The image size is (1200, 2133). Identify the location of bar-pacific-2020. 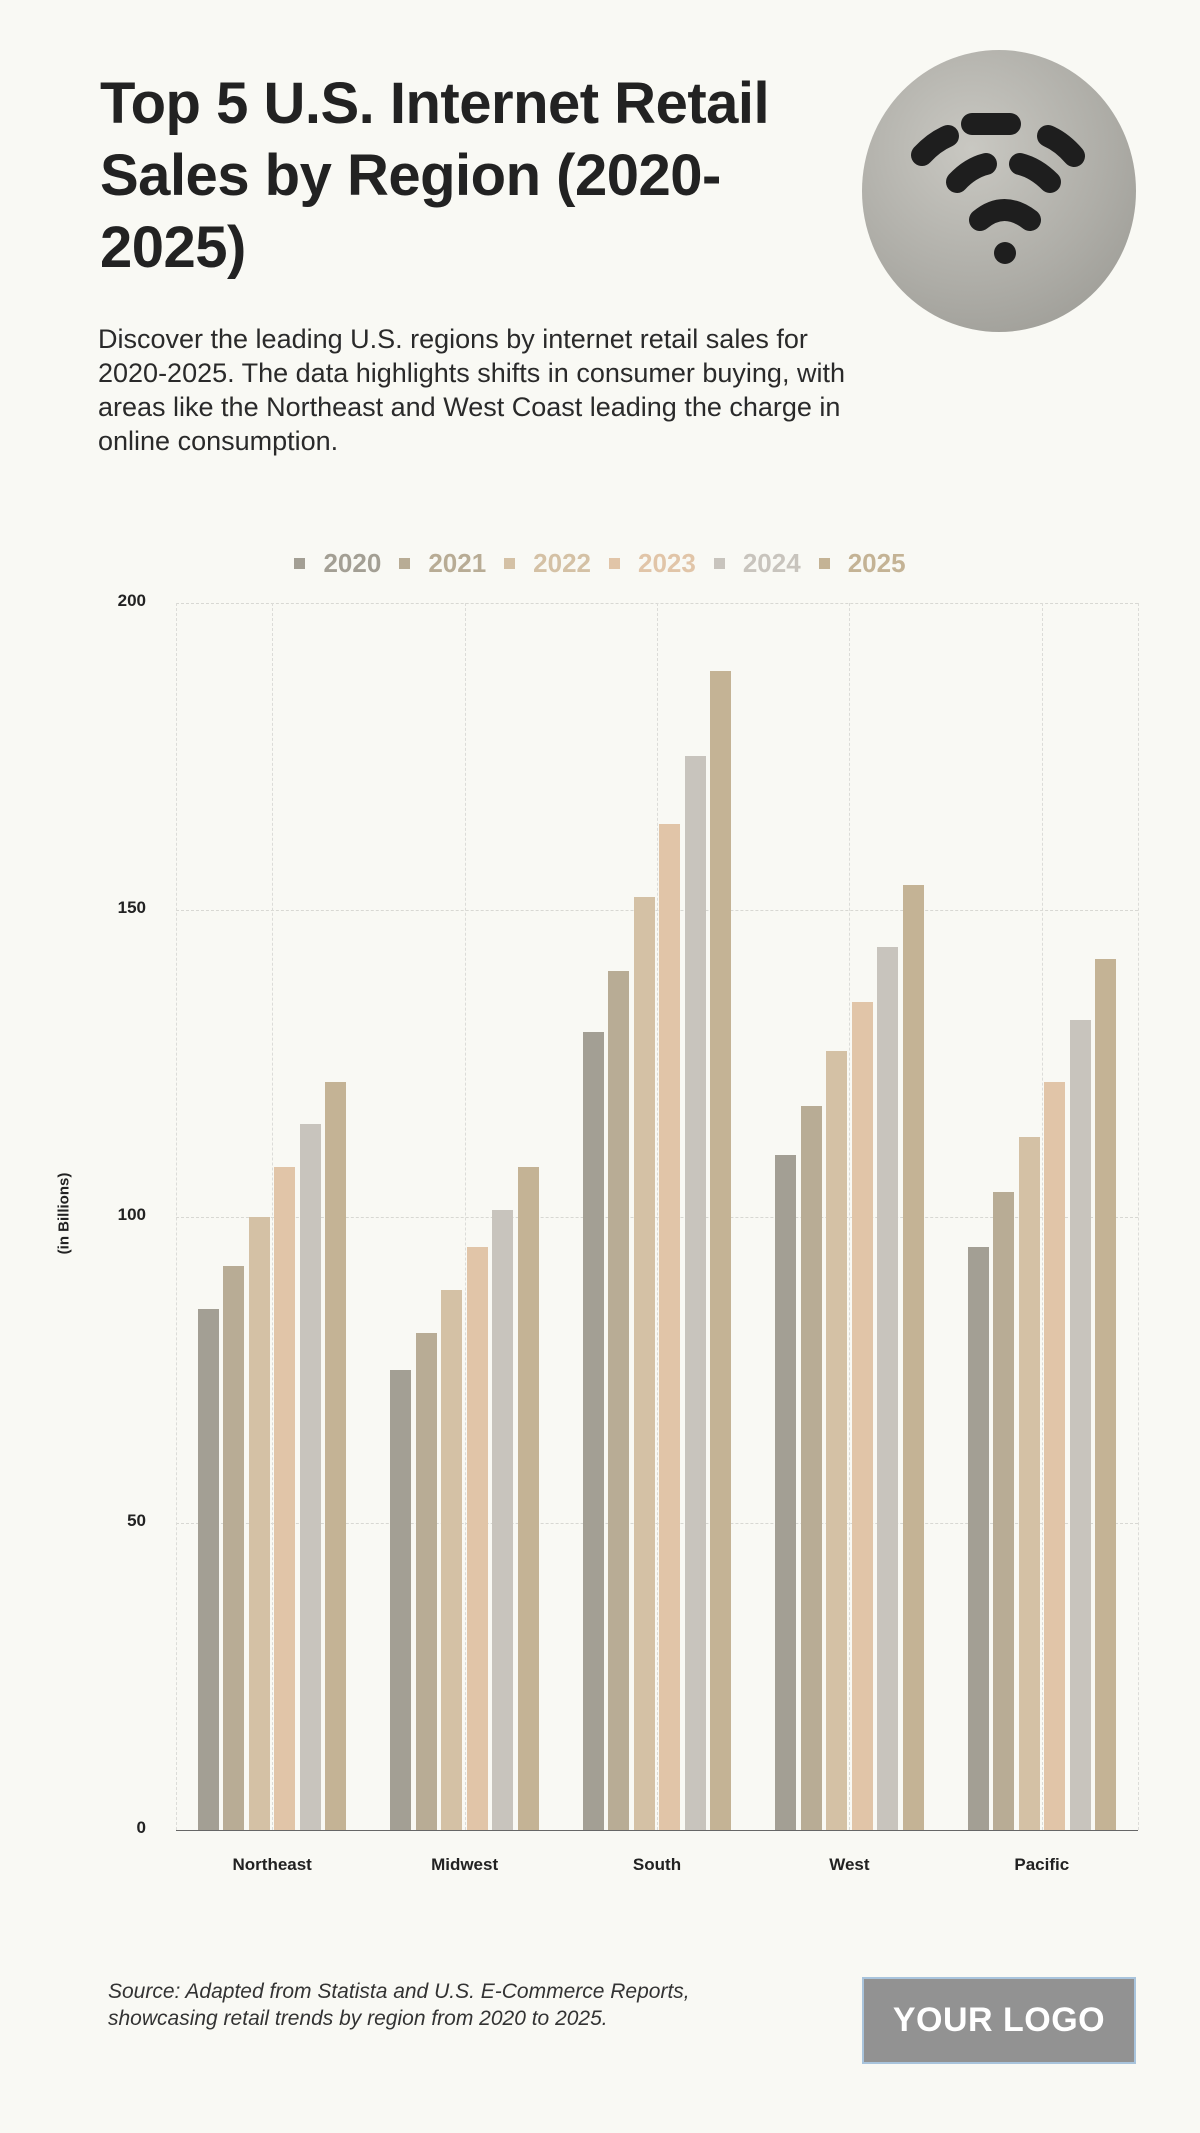
(978, 1538).